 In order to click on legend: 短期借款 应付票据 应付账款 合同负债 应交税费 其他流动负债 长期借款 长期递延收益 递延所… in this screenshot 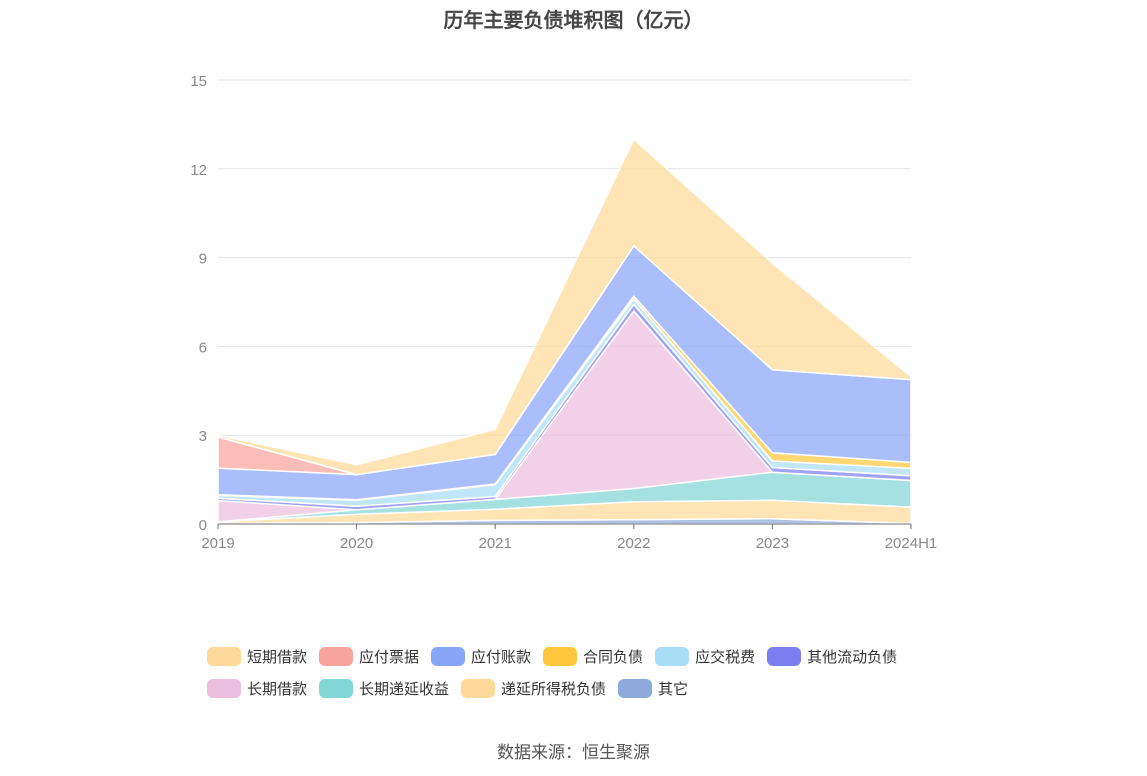, I will do `click(587, 672)`.